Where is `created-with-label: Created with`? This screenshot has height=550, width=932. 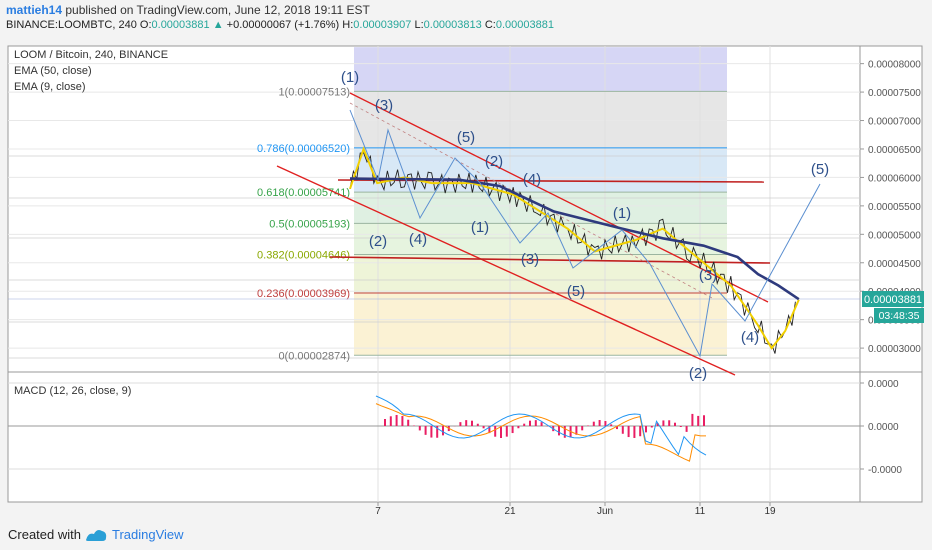
created-with-label: Created with is located at coordinates (44, 534).